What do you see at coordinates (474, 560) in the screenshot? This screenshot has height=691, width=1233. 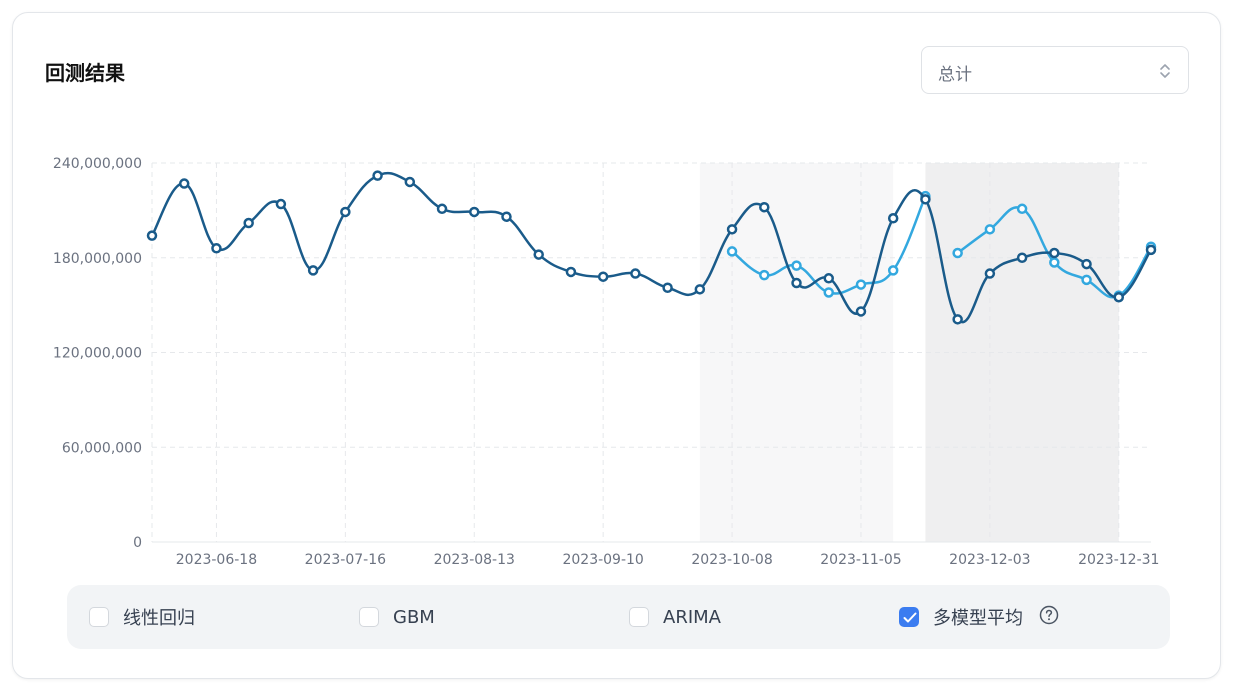 I see `x-tick-label: 2023-08-13` at bounding box center [474, 560].